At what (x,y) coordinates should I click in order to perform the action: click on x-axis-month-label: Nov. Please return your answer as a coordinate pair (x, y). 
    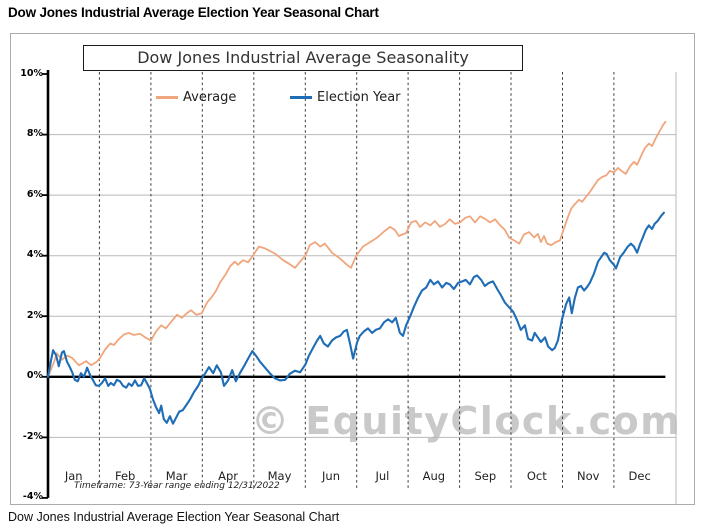
    Looking at the image, I should click on (588, 476).